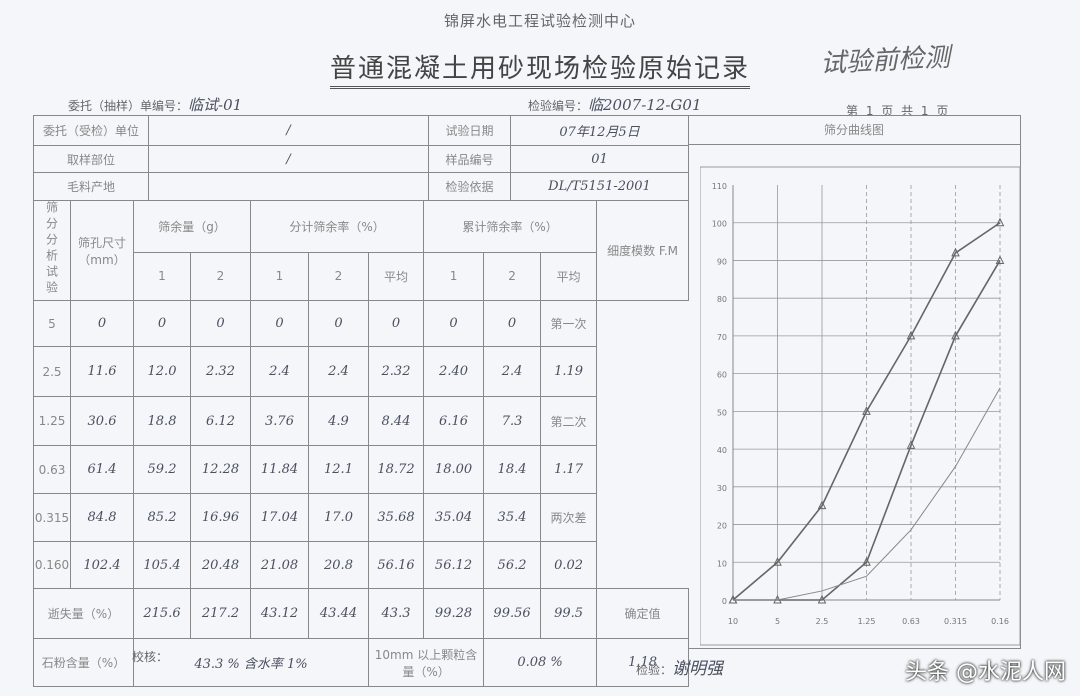 The height and width of the screenshot is (696, 1080). I want to click on loss-label: 逝失量（%）, so click(83, 613).